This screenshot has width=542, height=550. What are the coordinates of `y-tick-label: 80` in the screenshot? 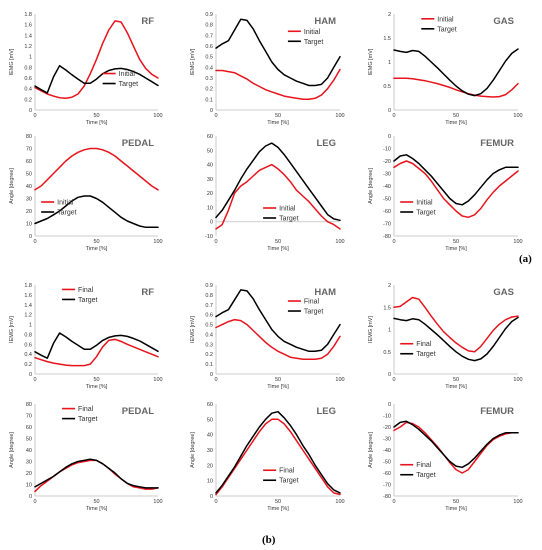 It's located at (29, 137).